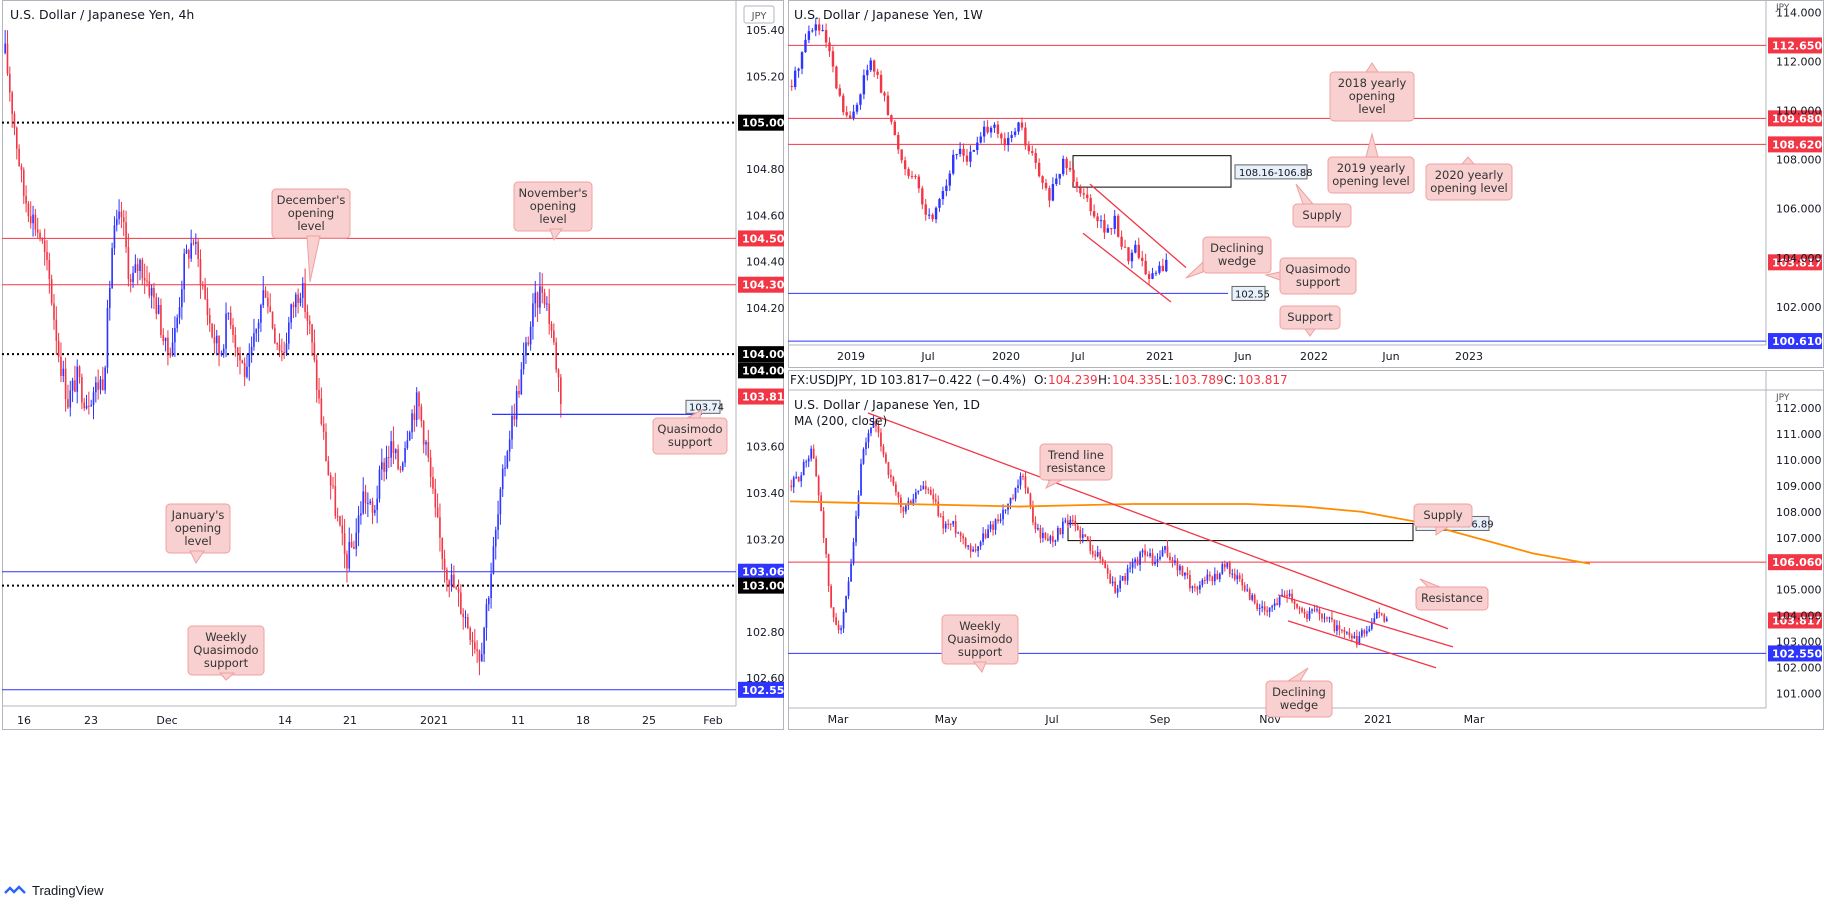 The image size is (1824, 909). Describe the element at coordinates (763, 572) in the screenshot. I see `price-tag-103.060: 103.060` at that location.